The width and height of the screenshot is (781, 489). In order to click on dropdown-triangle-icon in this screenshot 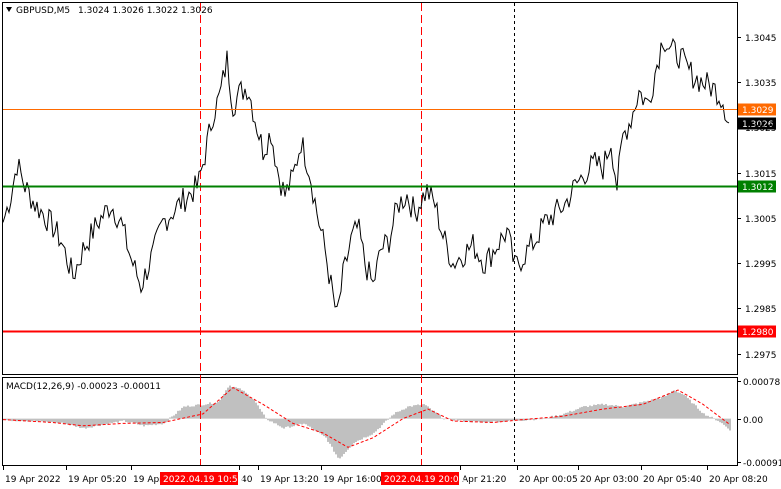, I will do `click(9, 9)`.